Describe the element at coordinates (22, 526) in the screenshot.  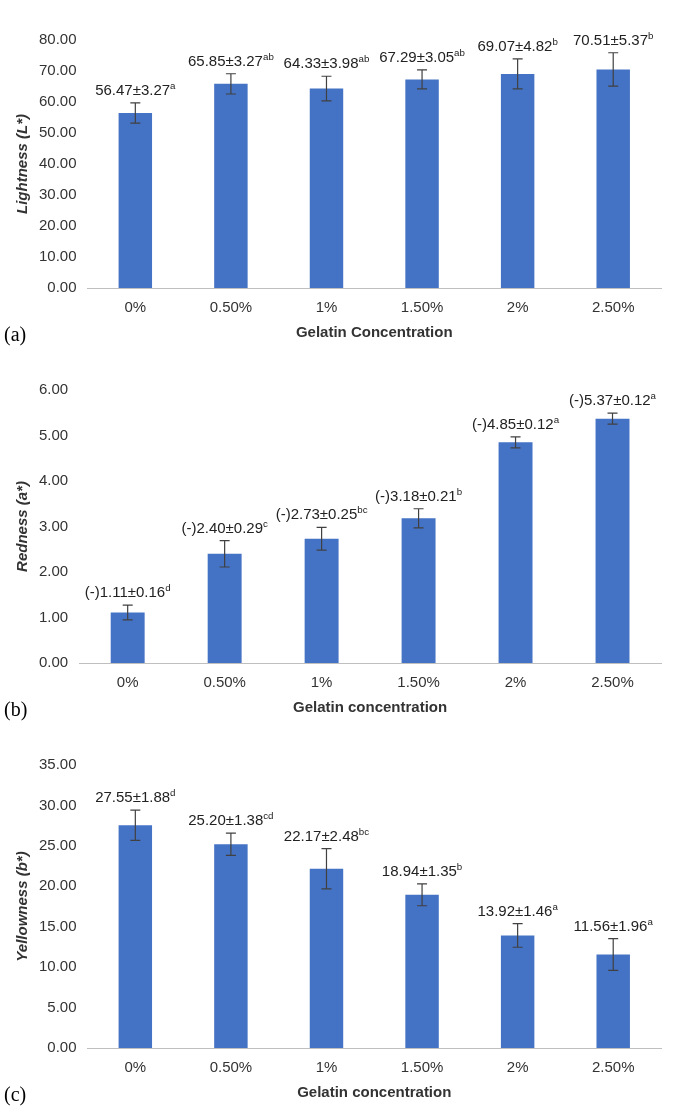
I see `y-axis-title: Redness (a*)` at that location.